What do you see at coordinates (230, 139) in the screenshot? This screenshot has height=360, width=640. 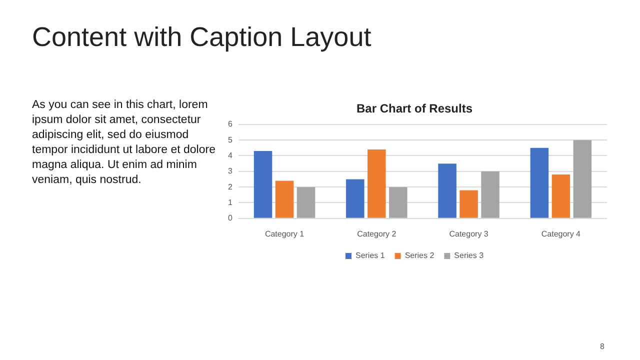 I see `y-tick-label: 5` at bounding box center [230, 139].